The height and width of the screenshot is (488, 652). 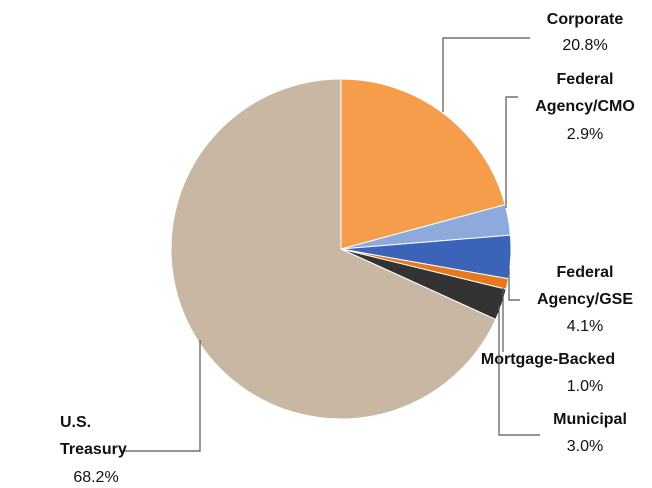 What do you see at coordinates (585, 286) in the screenshot?
I see `slice-label: Federal Agency/GSE` at bounding box center [585, 286].